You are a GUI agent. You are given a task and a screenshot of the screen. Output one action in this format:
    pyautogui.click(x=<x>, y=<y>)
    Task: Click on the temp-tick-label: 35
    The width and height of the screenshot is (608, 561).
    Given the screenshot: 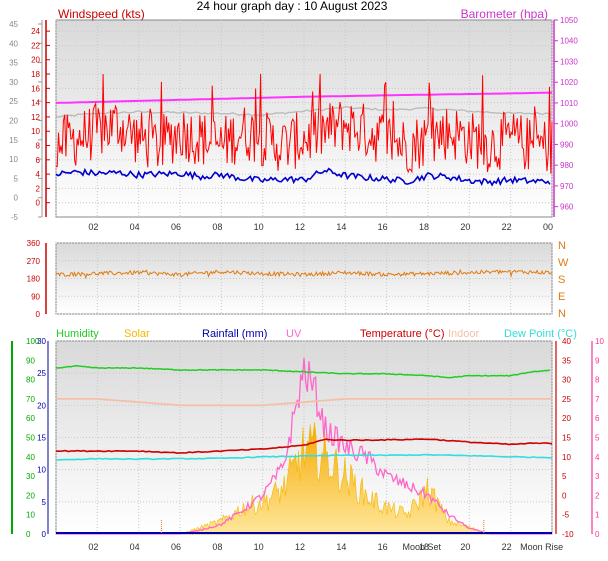 What is the action you would take?
    pyautogui.click(x=566, y=360)
    